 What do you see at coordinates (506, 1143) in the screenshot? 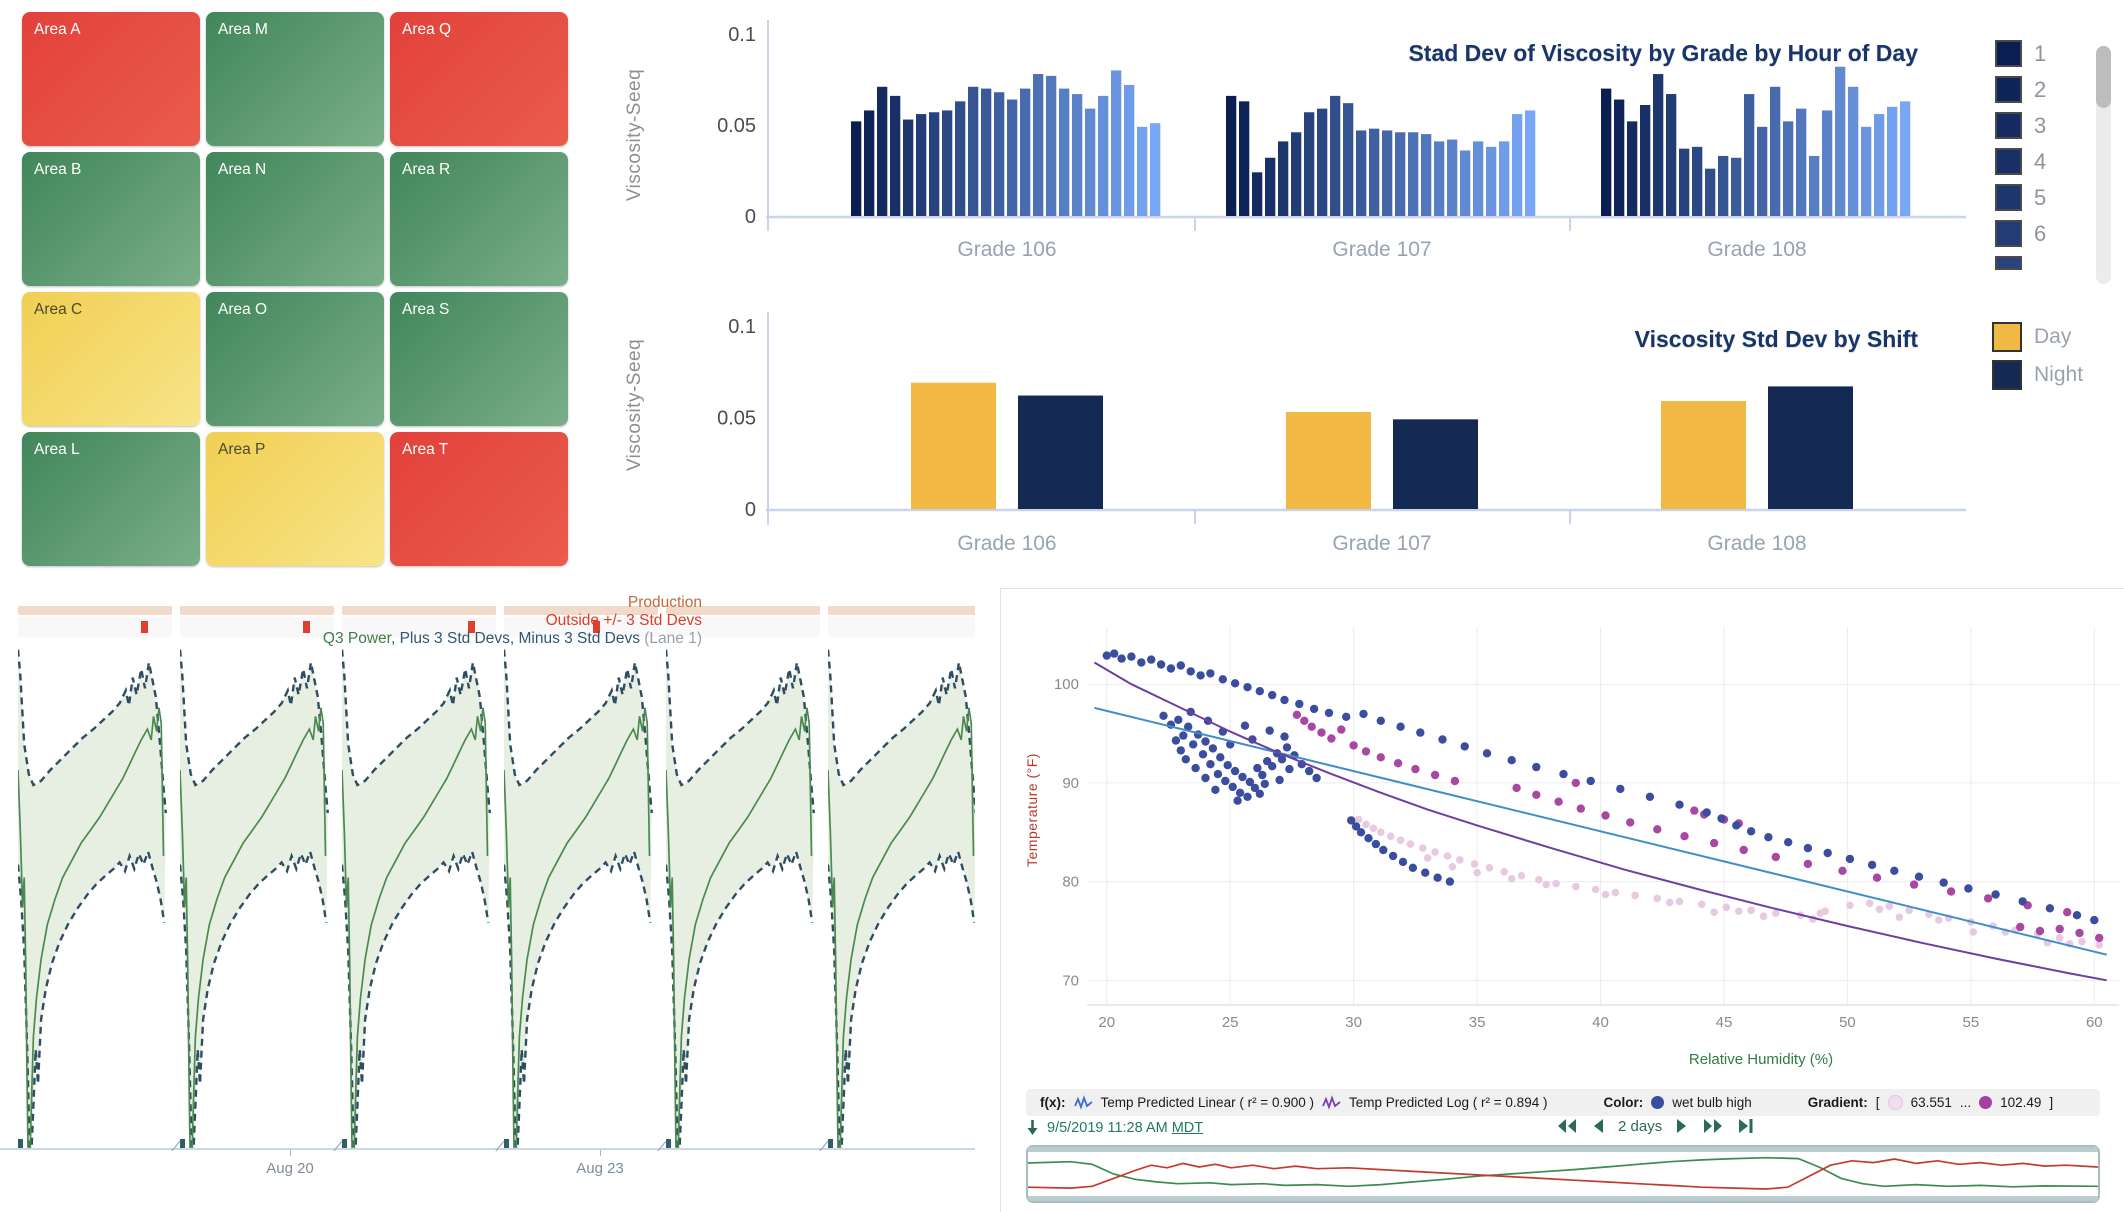
I see `segment-start-mark` at bounding box center [506, 1143].